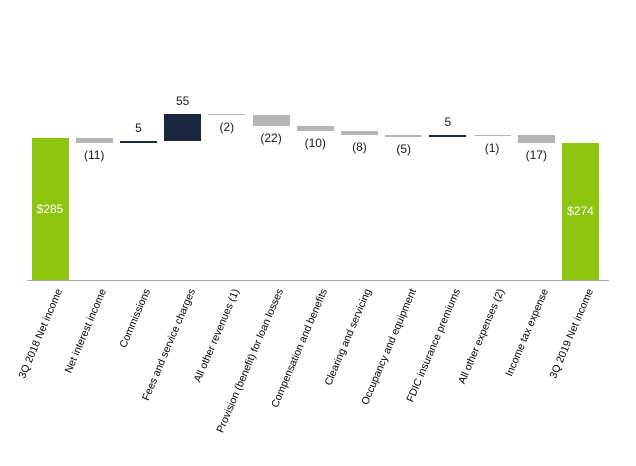  Describe the element at coordinates (182, 100) in the screenshot. I see `value-label: 55` at that location.